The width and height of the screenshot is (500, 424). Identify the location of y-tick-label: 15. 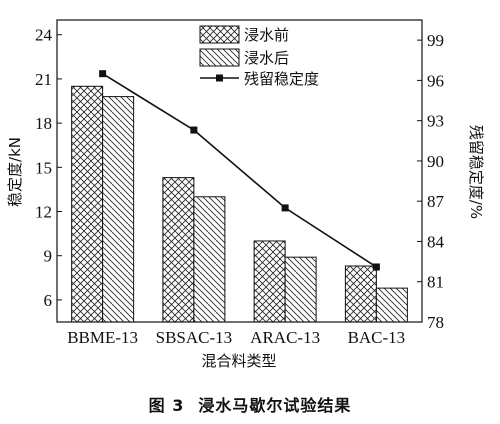
(43, 167).